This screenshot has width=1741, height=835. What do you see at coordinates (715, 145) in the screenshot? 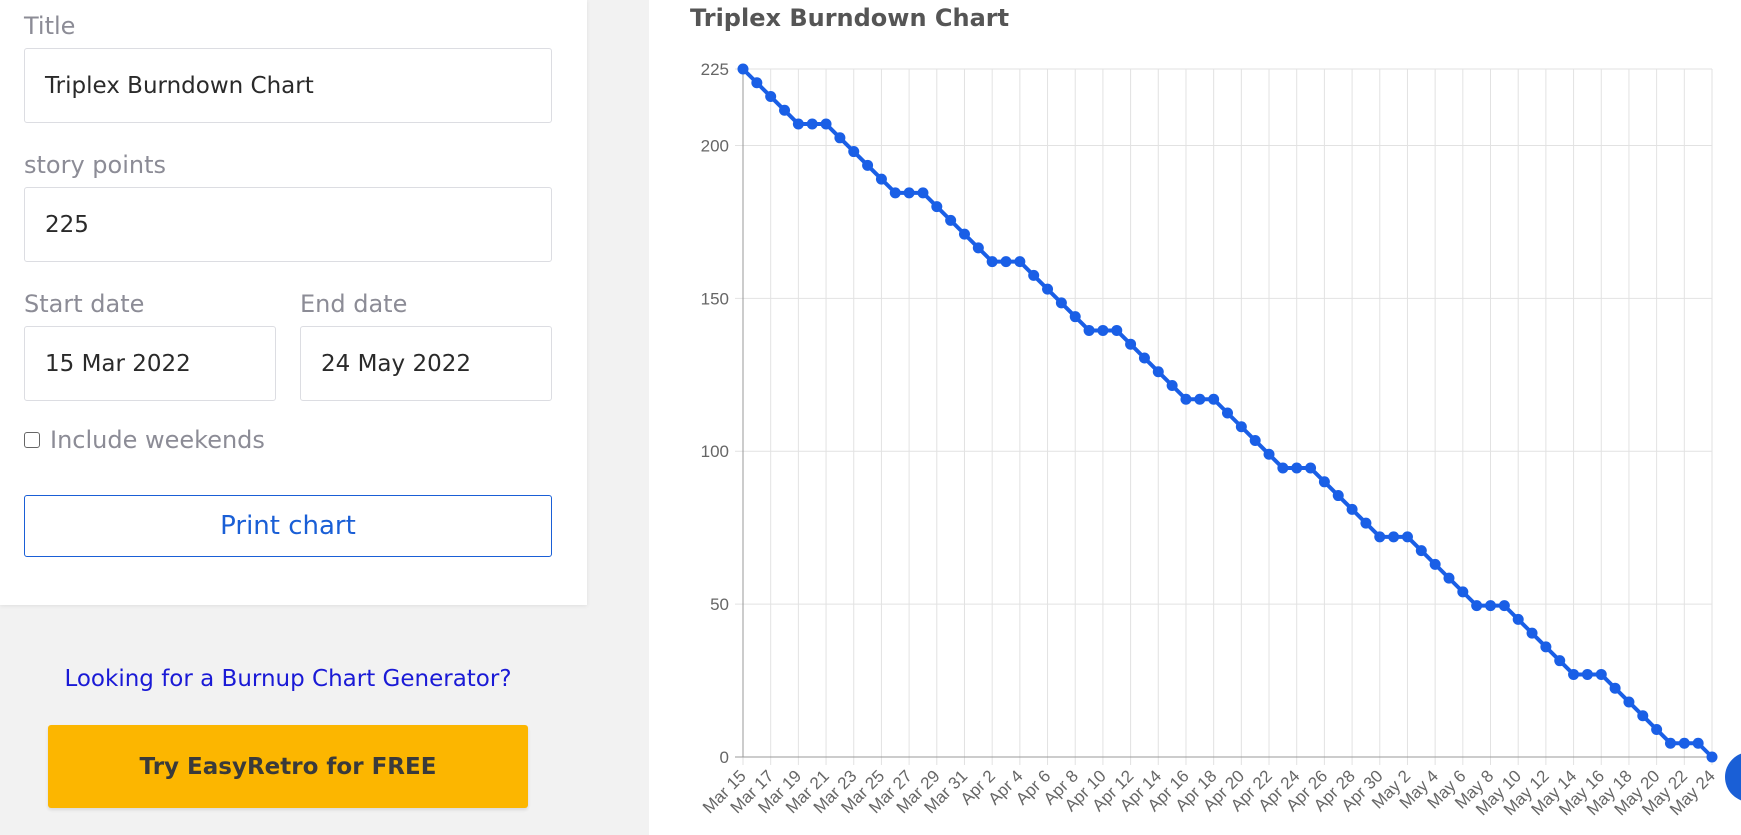
I see `y-tick-label: 200` at bounding box center [715, 145].